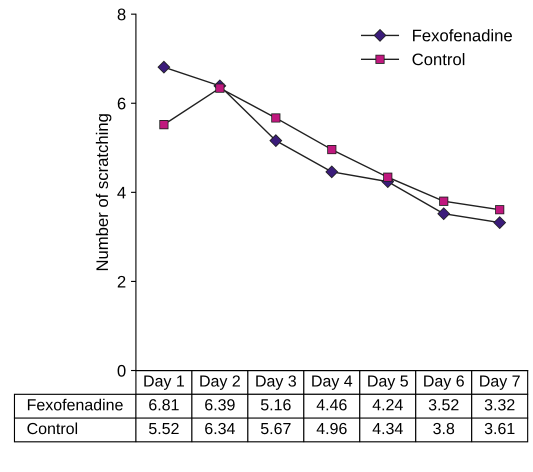  Describe the element at coordinates (499, 404) in the screenshot. I see `data-label: 3.32` at that location.